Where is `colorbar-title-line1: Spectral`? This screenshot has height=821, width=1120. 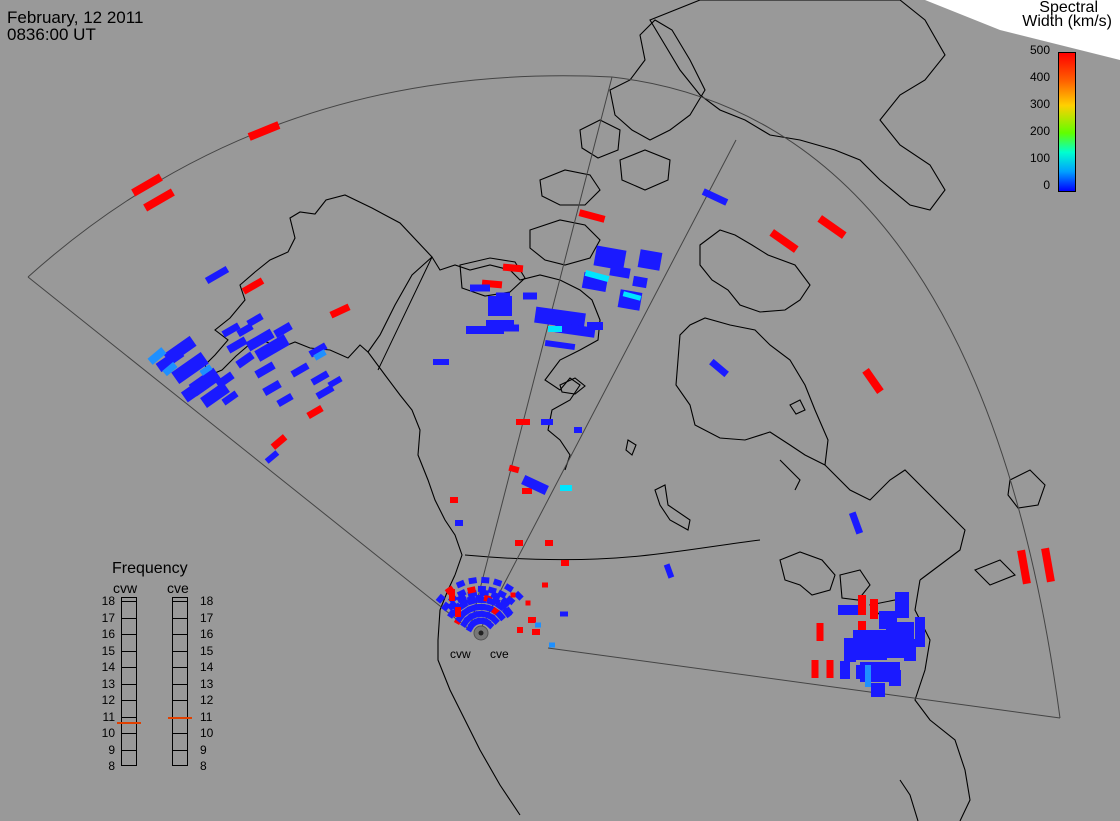
colorbar-title-line1: Spectral is located at coordinates (1068, 8).